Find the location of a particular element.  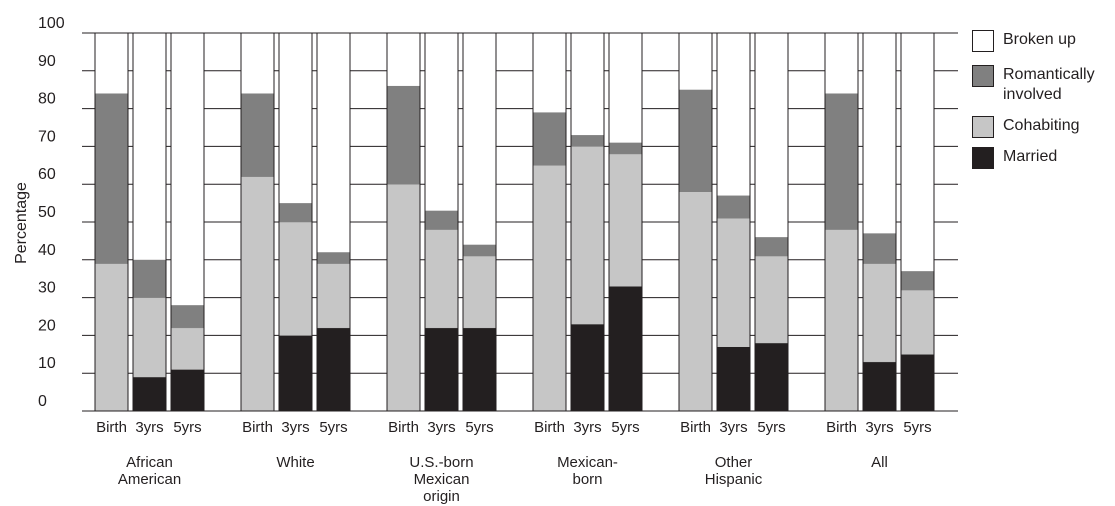

bar-outline-u-s-born-mexican-origin-5yrs is located at coordinates (479, 222).